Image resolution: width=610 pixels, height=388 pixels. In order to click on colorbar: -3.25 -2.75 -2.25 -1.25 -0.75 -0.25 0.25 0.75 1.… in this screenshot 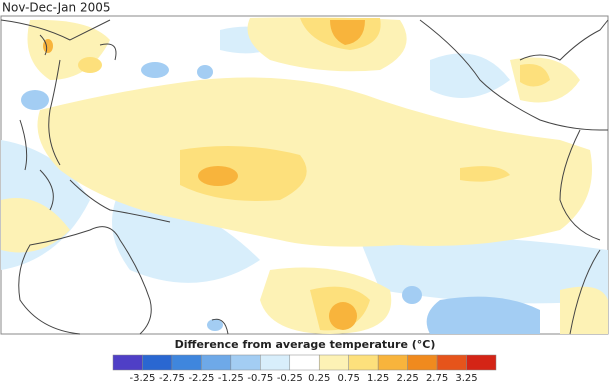, I will do `click(304, 369)`.